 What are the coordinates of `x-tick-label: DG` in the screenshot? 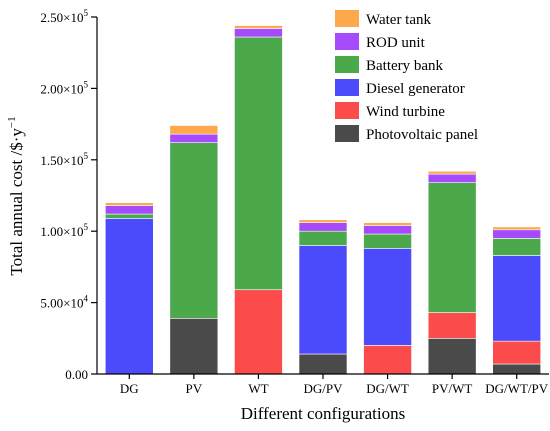 It's located at (129, 388).